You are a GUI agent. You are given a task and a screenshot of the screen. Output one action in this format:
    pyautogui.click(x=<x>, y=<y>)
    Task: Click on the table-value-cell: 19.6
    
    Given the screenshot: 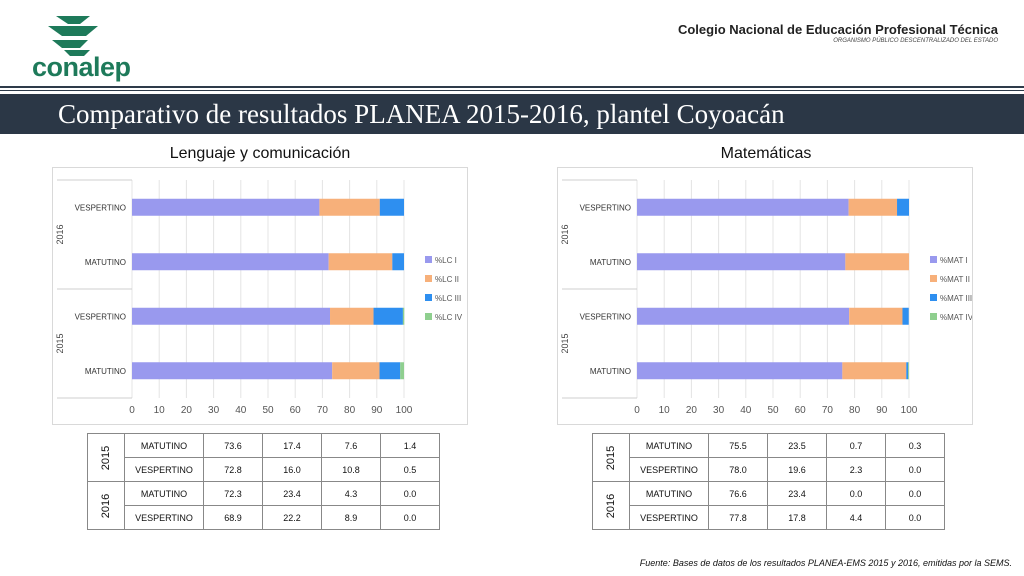 What is the action you would take?
    pyautogui.click(x=797, y=469)
    